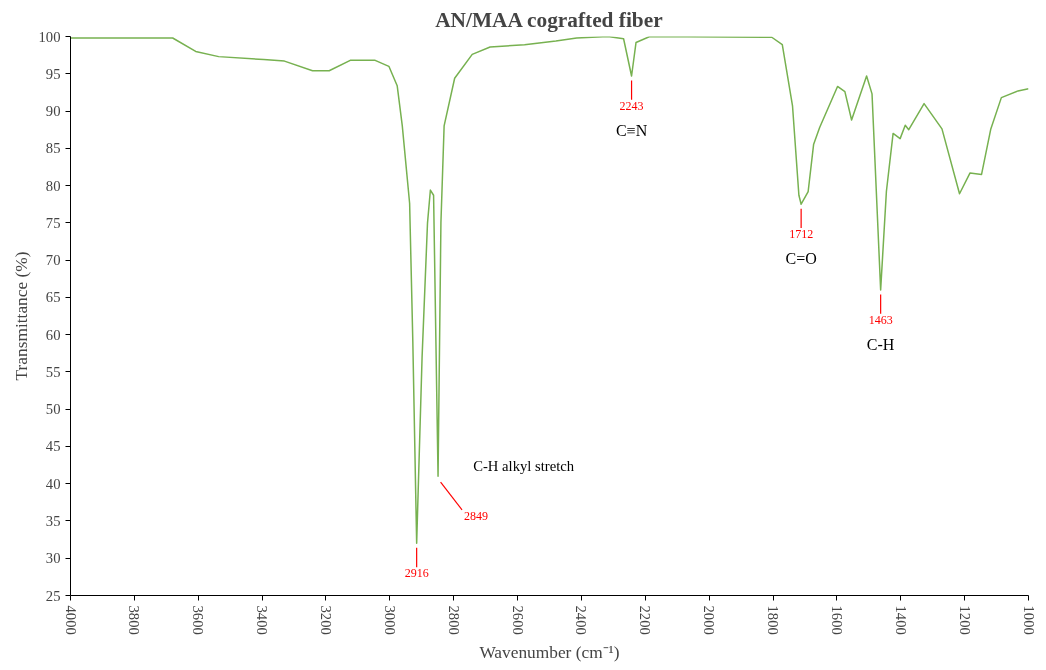  I want to click on x-tick-label: 2400, so click(581, 620).